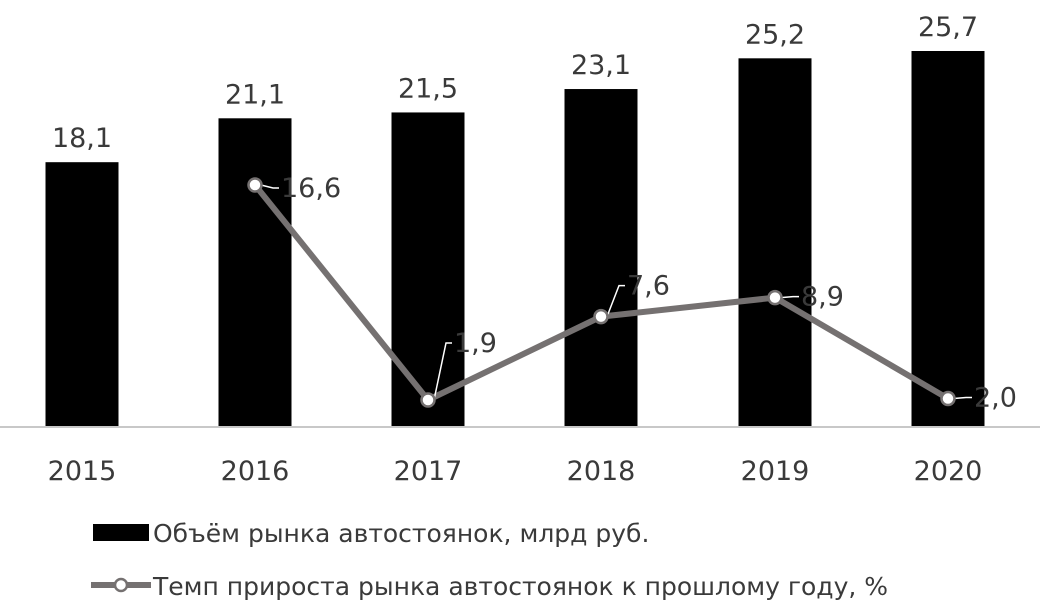  I want to click on line-leader-2020, so click(962, 398).